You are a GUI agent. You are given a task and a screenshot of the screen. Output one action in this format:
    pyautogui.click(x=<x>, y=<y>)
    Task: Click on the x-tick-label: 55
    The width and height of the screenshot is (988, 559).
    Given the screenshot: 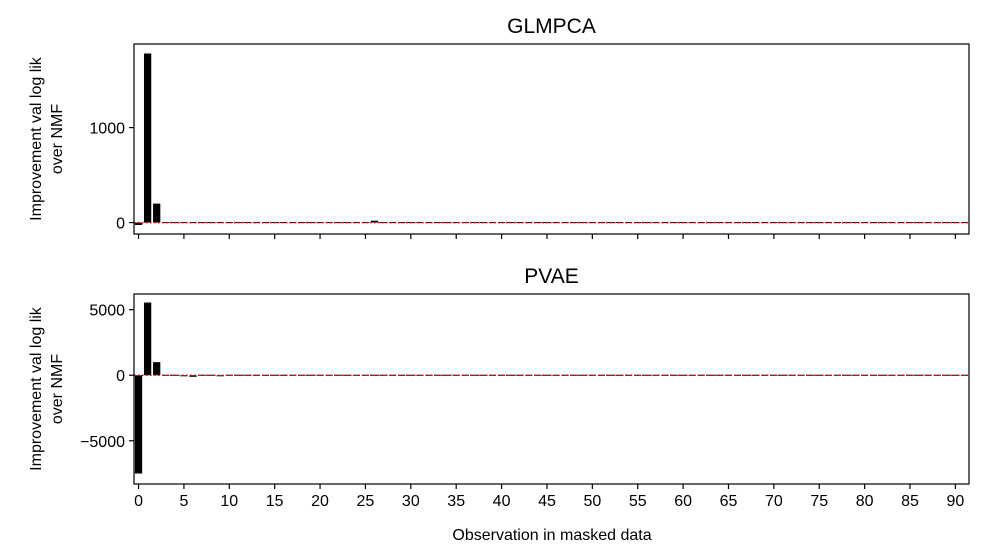 What is the action you would take?
    pyautogui.click(x=638, y=501)
    